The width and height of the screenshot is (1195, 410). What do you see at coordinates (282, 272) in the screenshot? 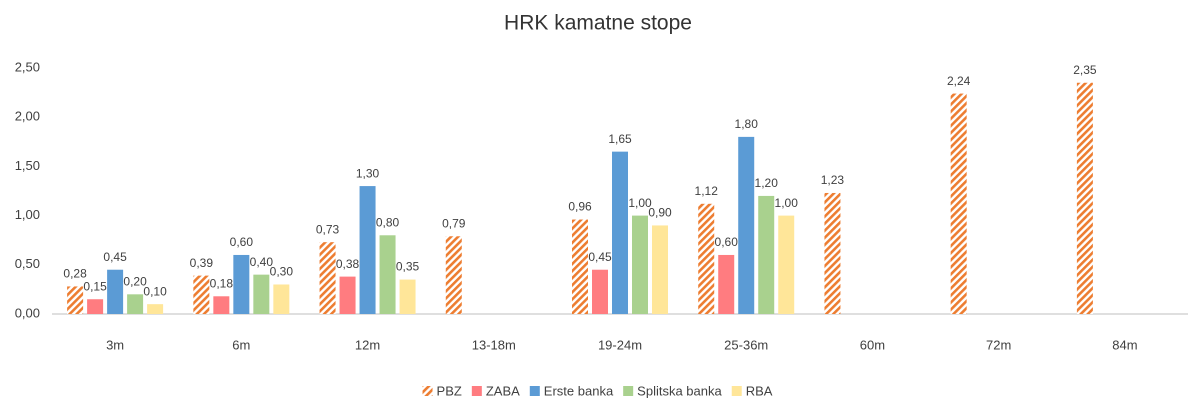
I see `value-label: 0,30` at bounding box center [282, 272].